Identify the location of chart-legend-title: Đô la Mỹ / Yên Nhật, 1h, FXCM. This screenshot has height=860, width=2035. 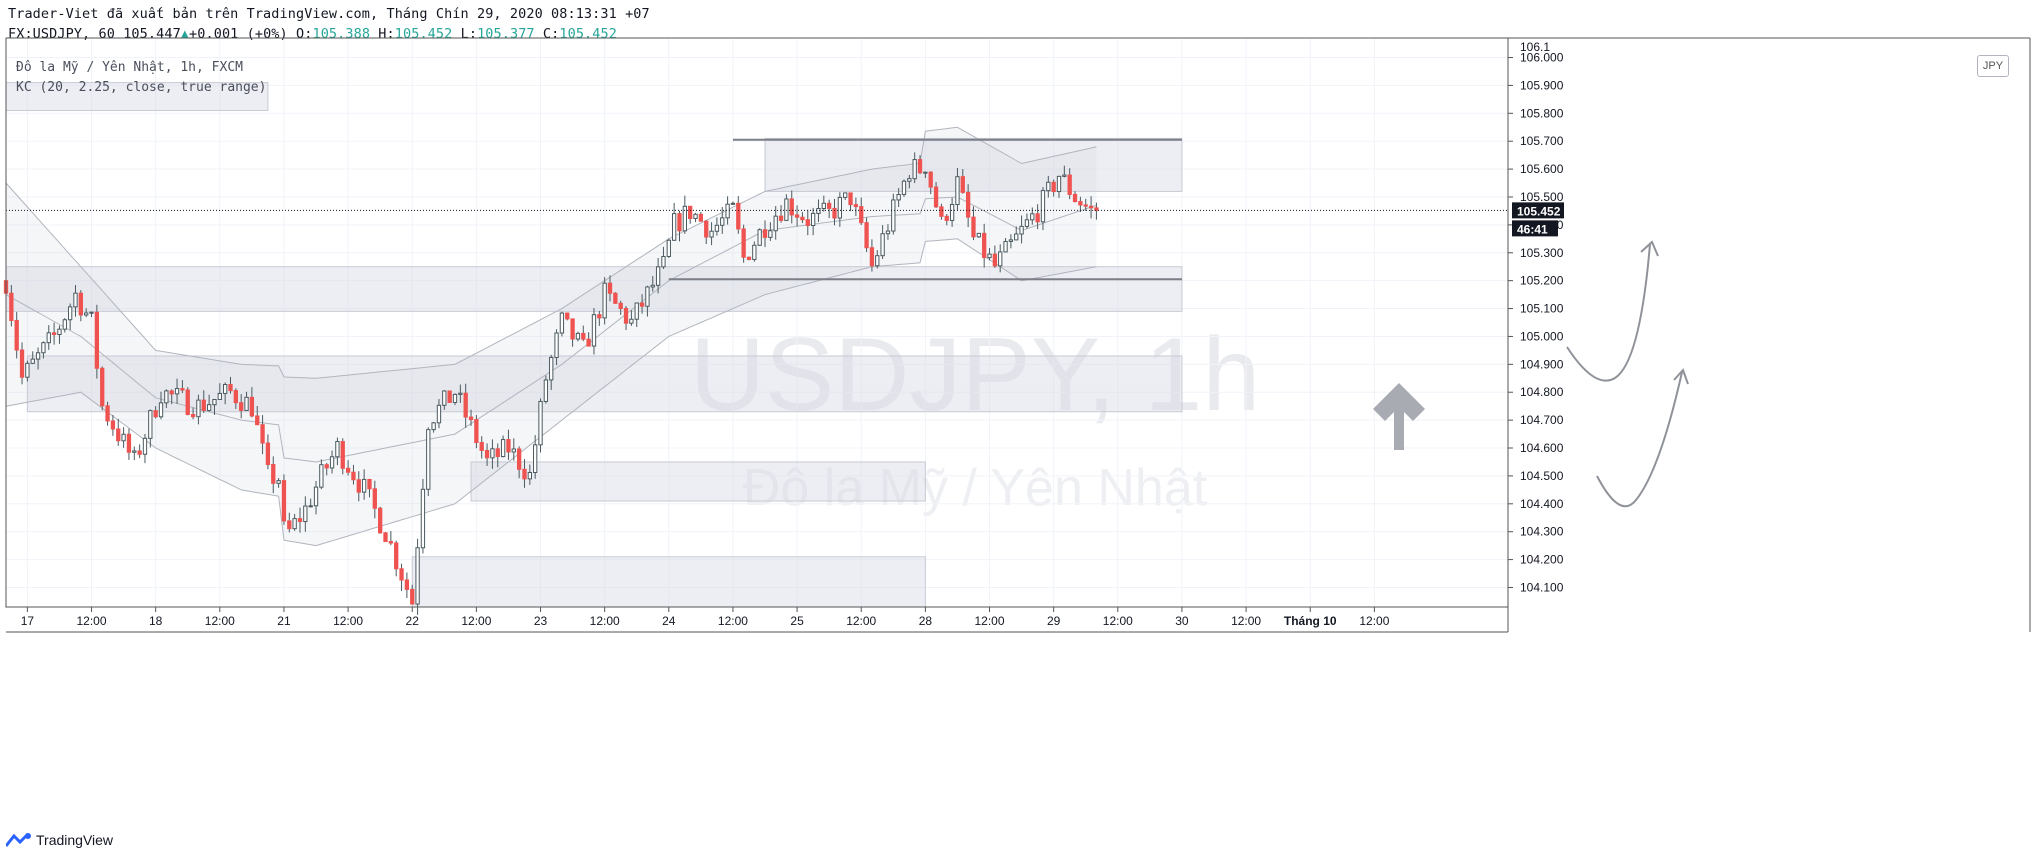
(129, 67).